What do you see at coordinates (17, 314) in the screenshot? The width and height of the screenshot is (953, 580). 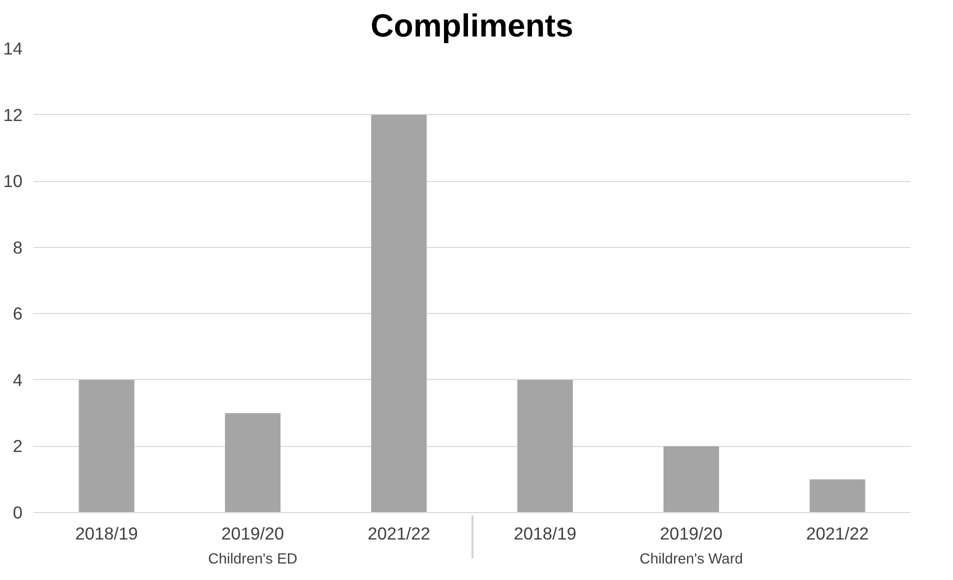 I see `y-tick-label: 6` at bounding box center [17, 314].